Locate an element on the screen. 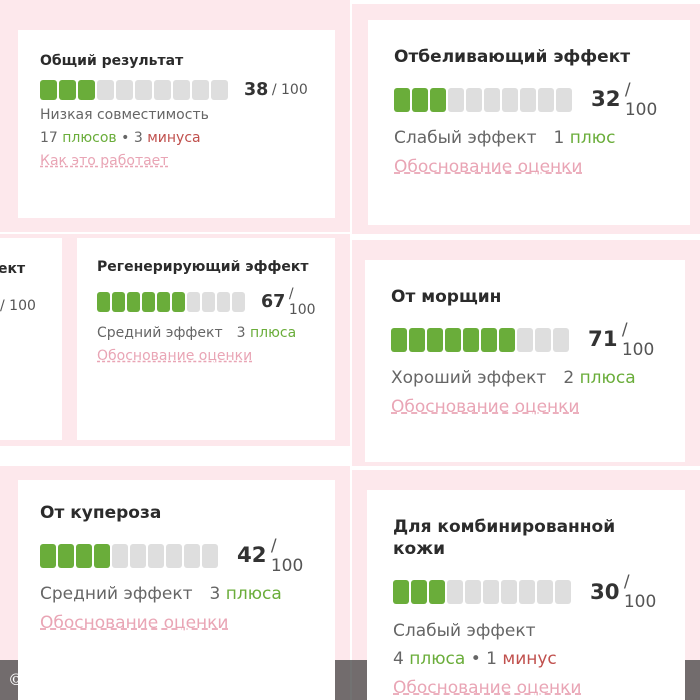 Image resolution: width=700 pixels, height=700 pixels. score-row: 30/ 100 is located at coordinates (526, 592).